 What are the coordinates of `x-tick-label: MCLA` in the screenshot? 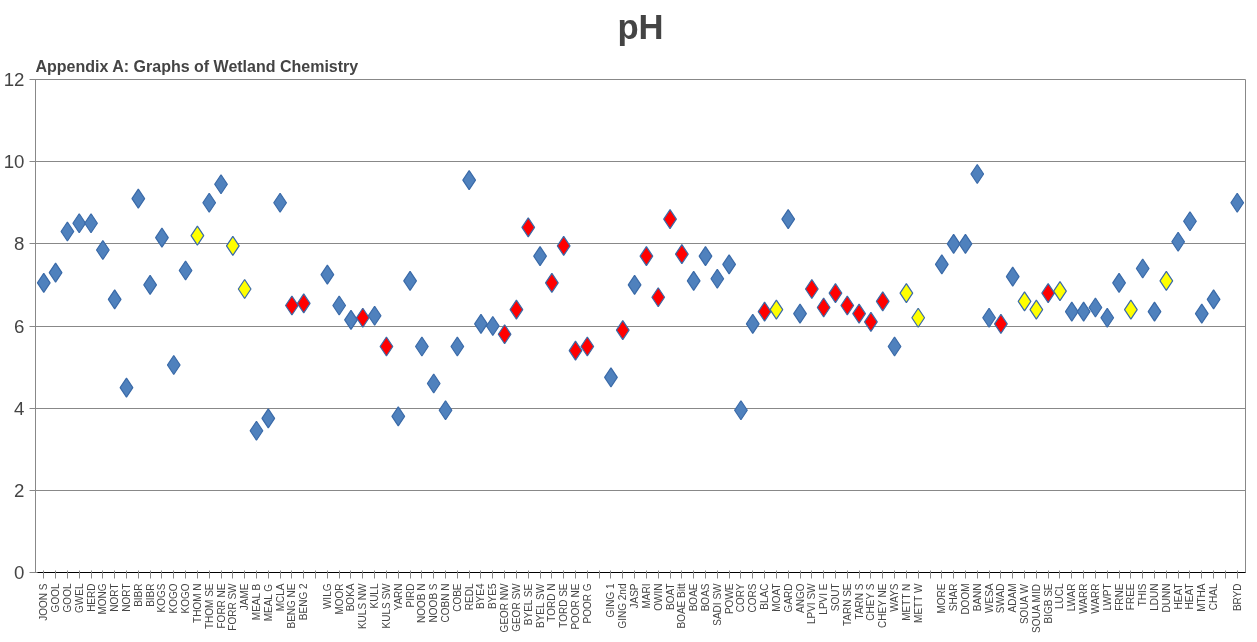 It's located at (280, 597).